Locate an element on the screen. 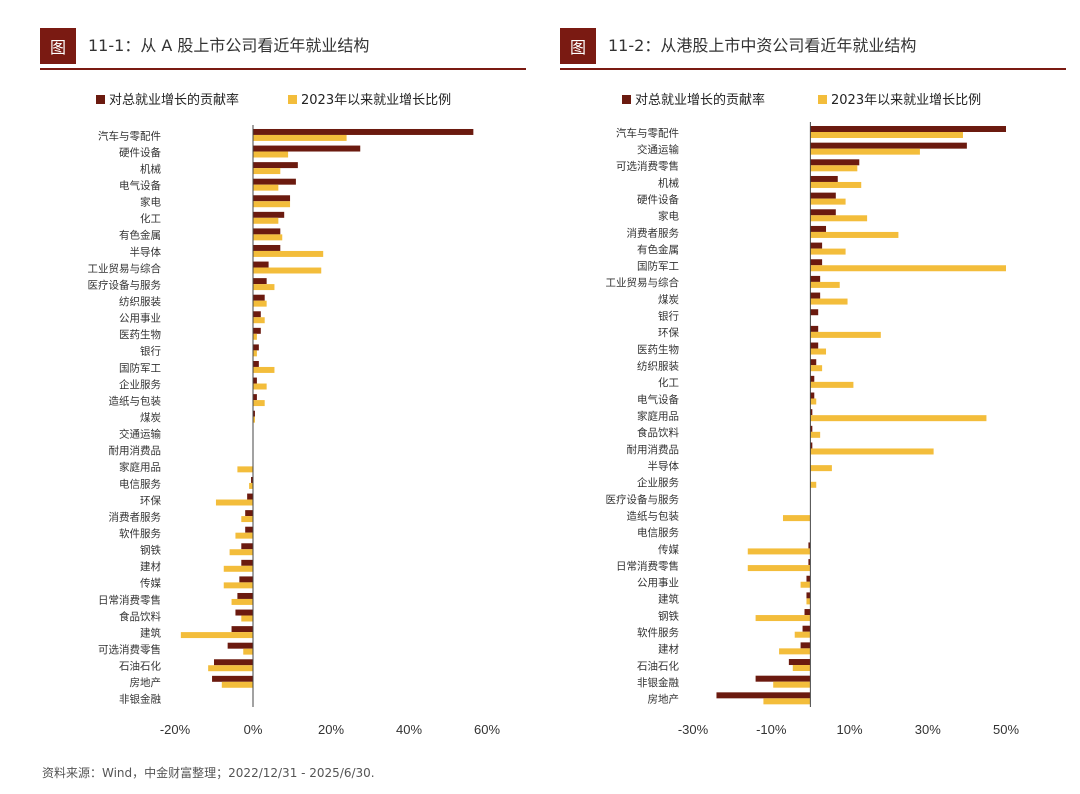 The width and height of the screenshot is (1080, 794). category-label: 家庭用品 is located at coordinates (658, 416).